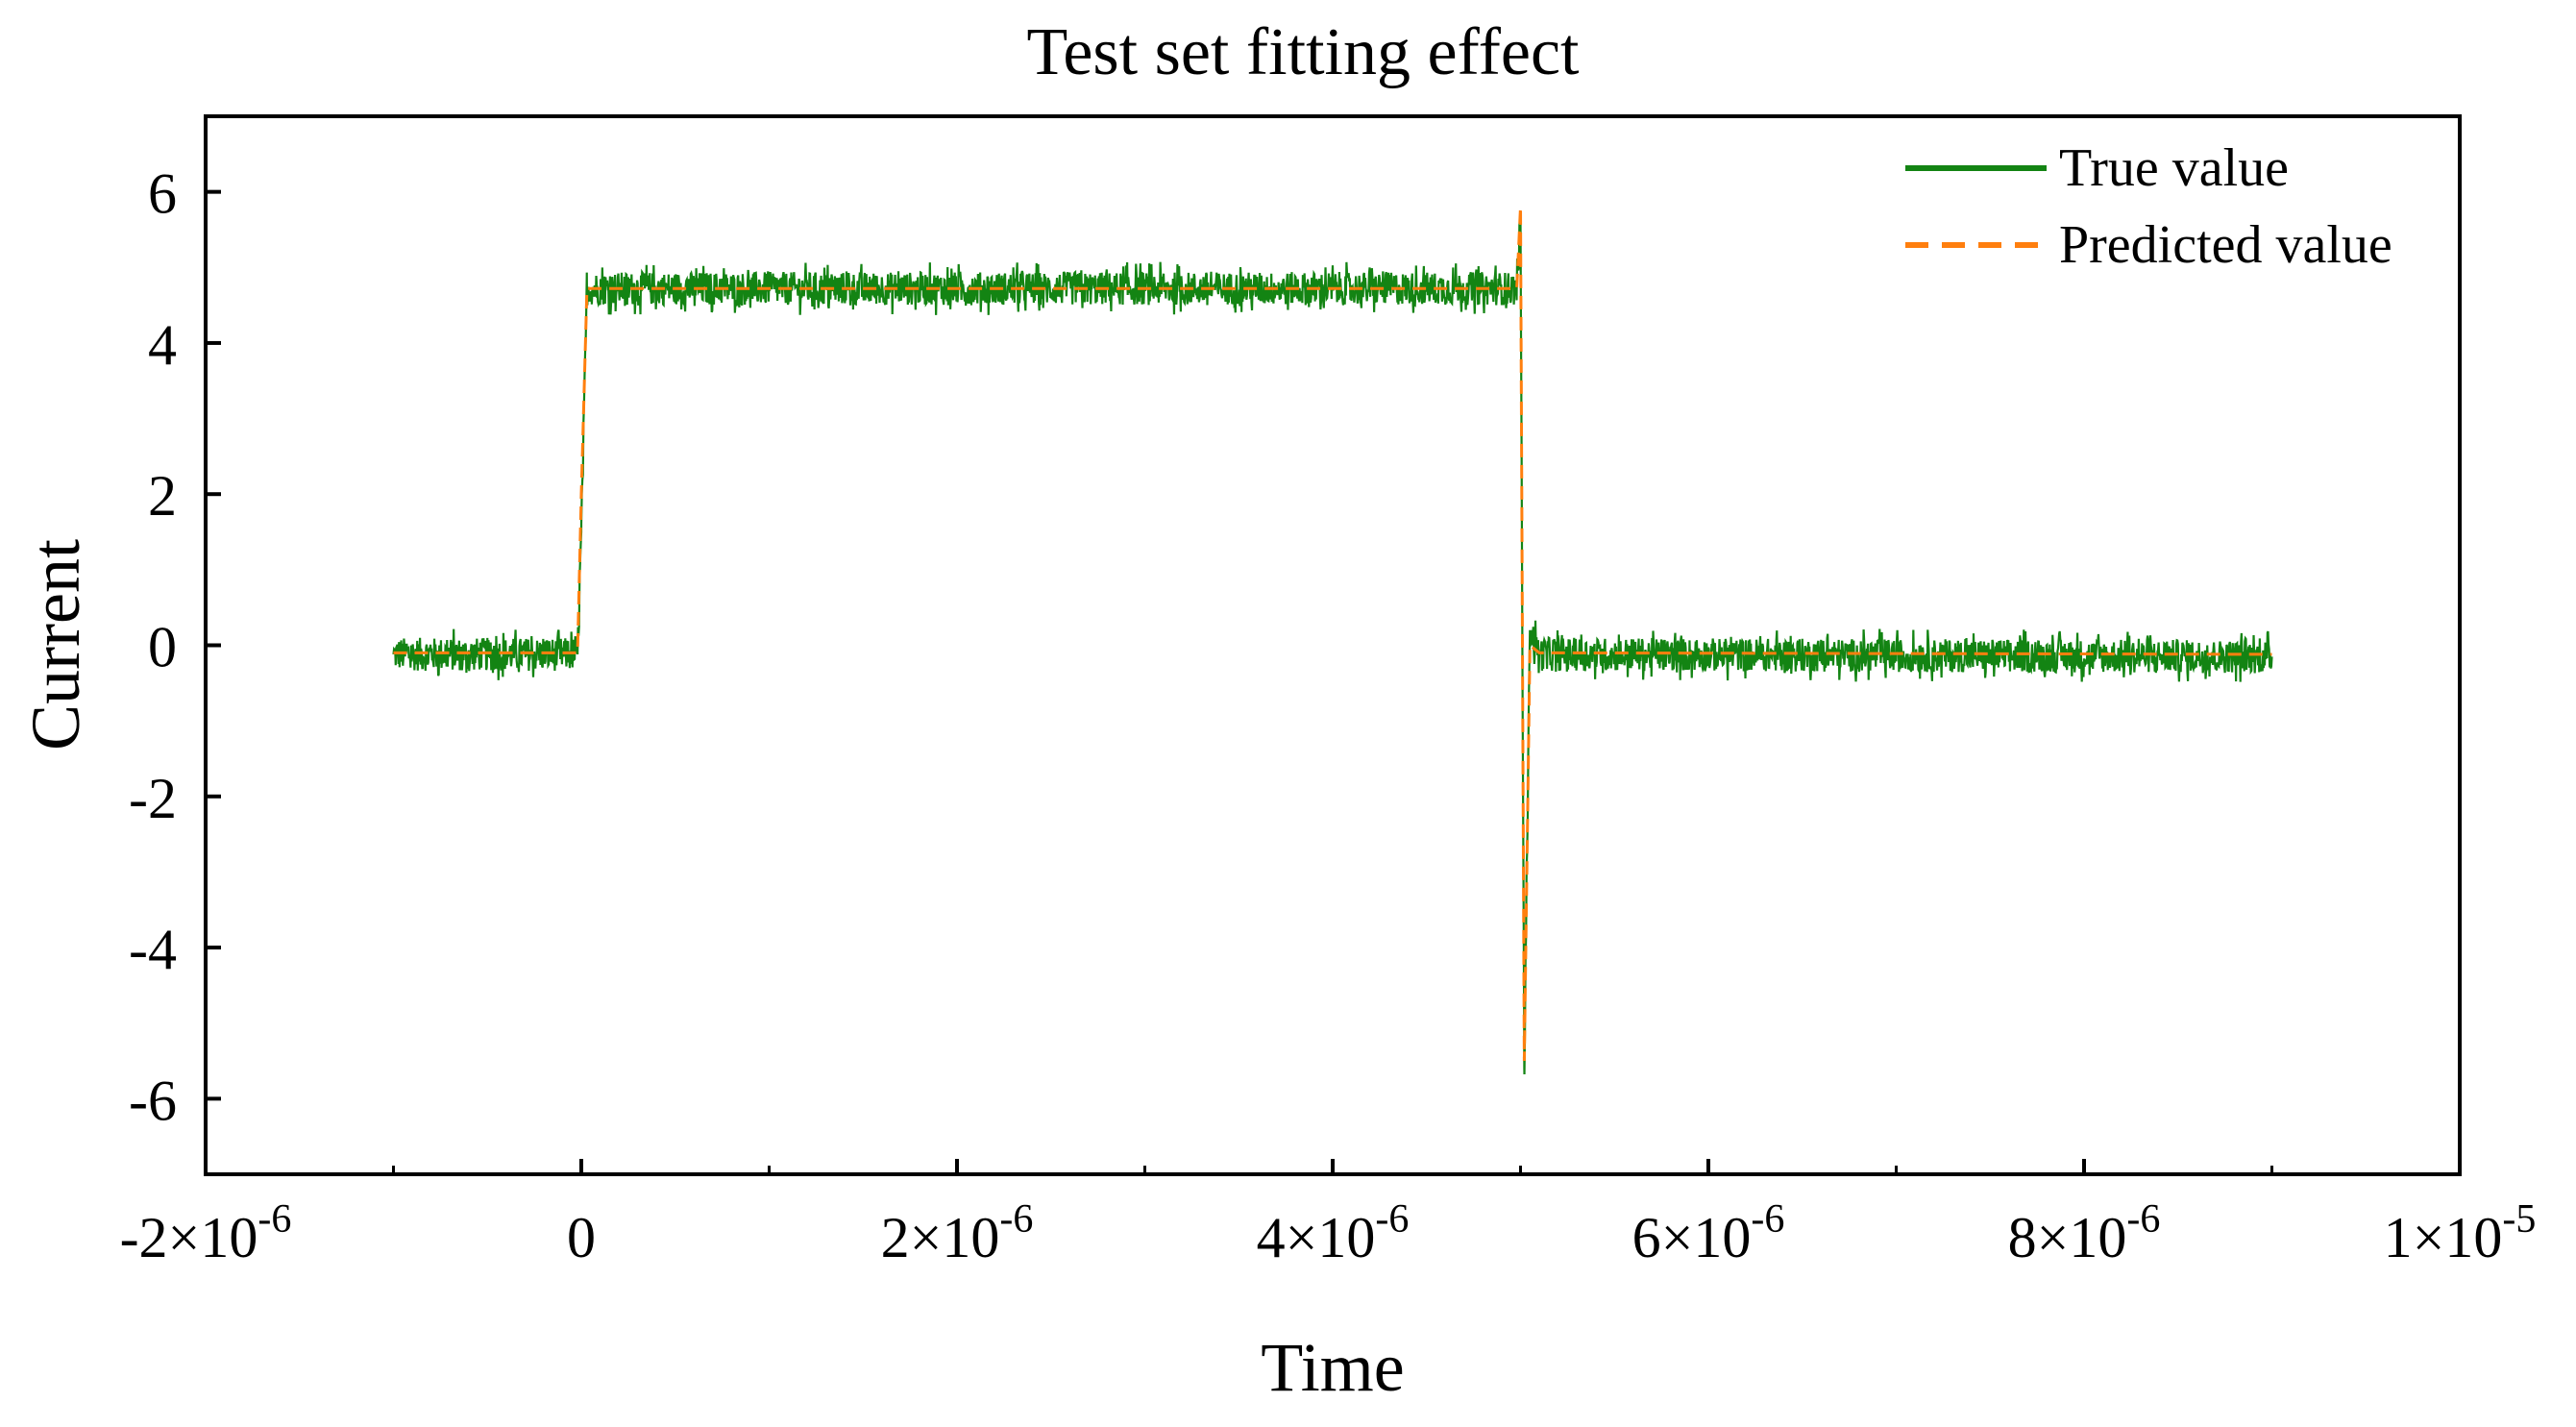  Describe the element at coordinates (581, 1237) in the screenshot. I see `x-tick-label: 0` at that location.